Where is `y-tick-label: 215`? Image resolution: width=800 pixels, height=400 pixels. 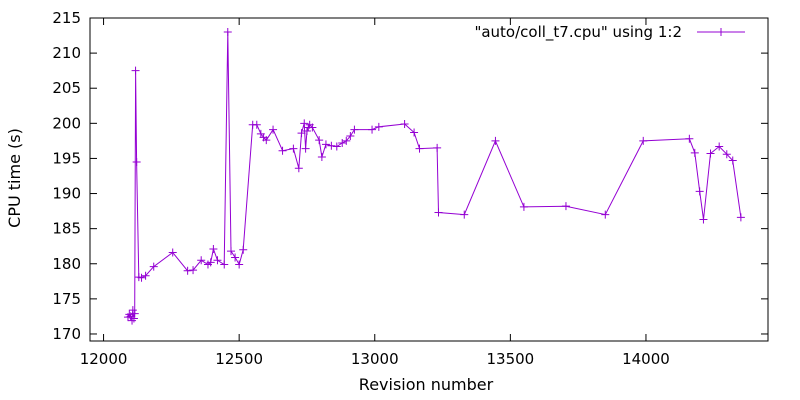 y-tick-label: 215 is located at coordinates (66, 18).